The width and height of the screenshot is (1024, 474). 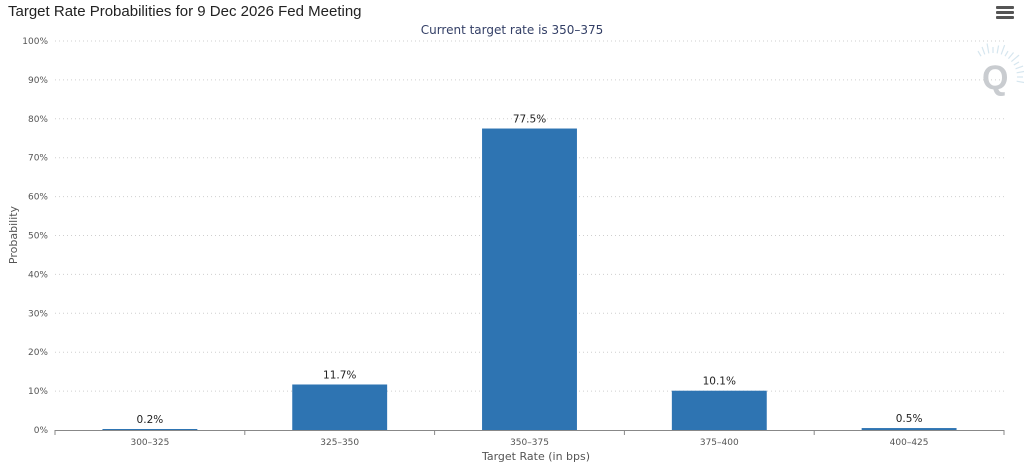 I want to click on y-tick-label: 20%, so click(x=38, y=353).